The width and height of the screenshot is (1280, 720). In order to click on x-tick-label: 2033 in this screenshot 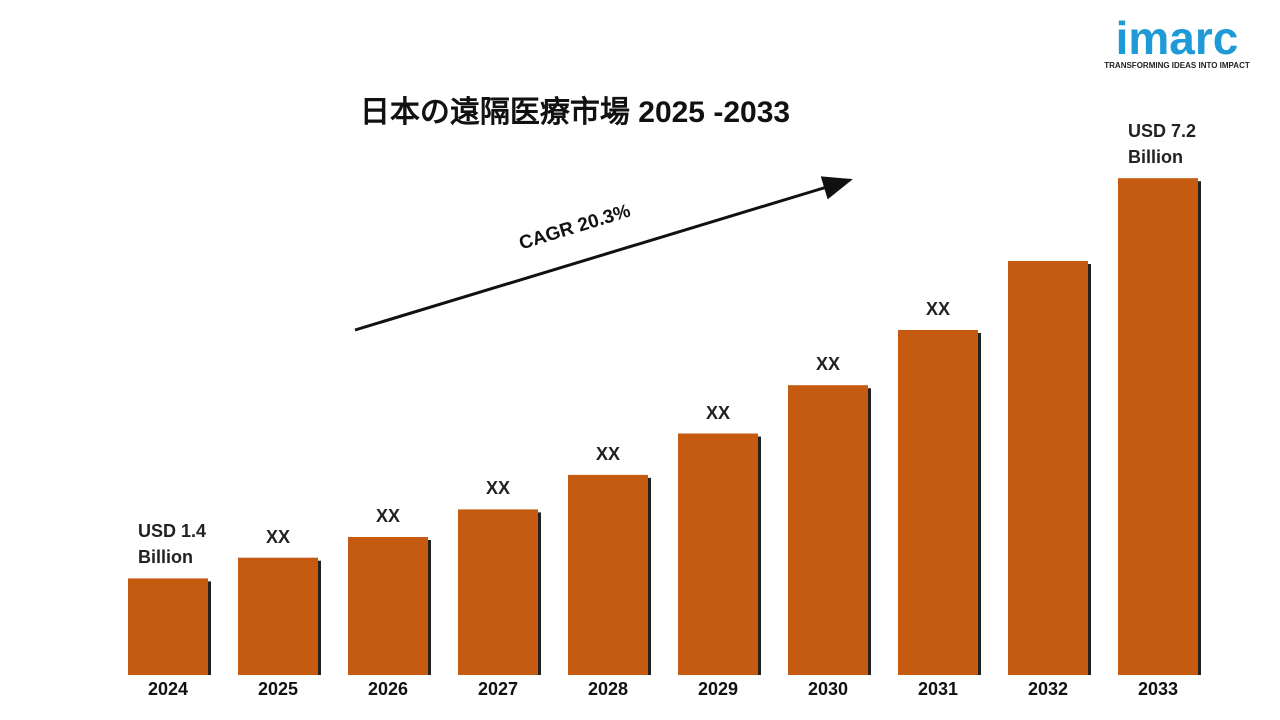, I will do `click(1158, 689)`.